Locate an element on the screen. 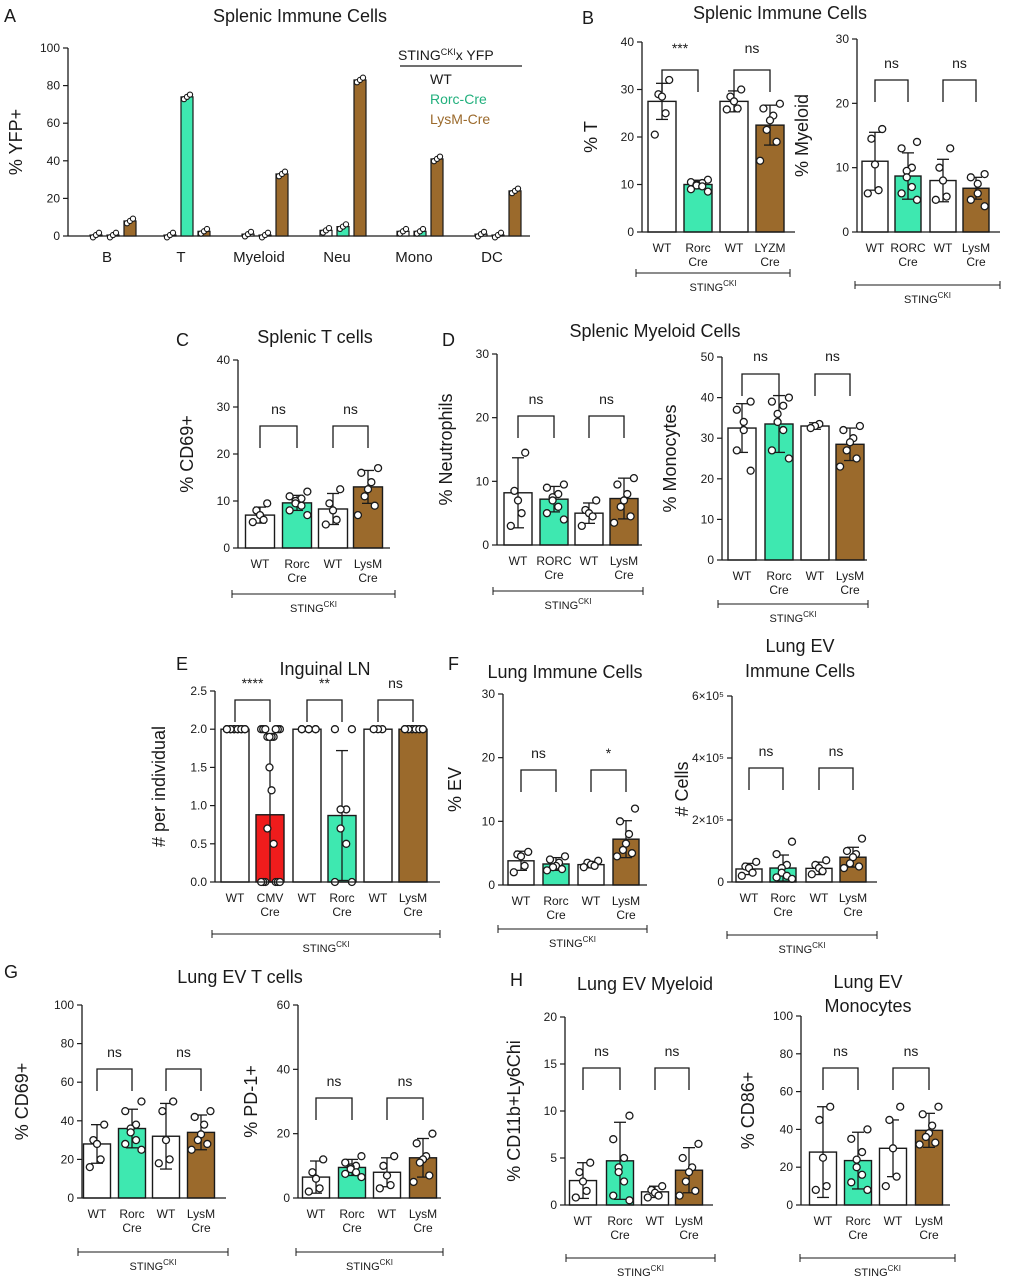  legend-entry: WT is located at coordinates (441, 79).